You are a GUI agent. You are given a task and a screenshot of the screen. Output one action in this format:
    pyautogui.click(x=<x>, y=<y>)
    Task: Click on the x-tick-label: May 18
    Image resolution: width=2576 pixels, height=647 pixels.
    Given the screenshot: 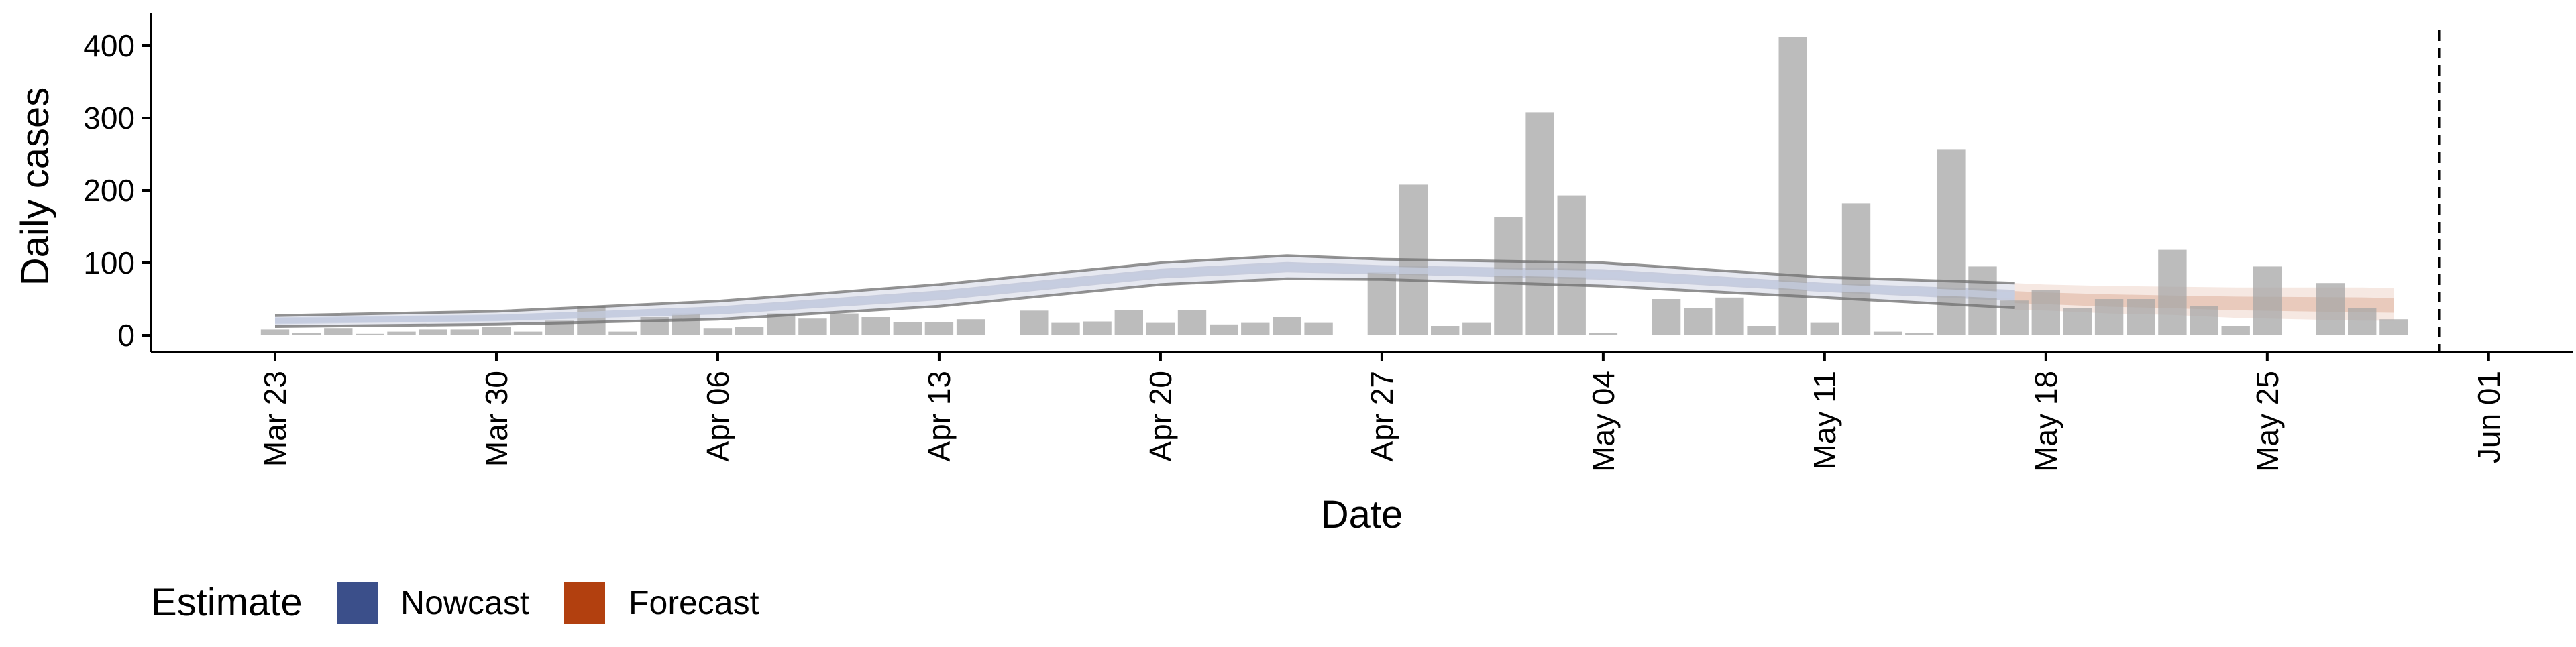 What is the action you would take?
    pyautogui.click(x=2046, y=421)
    